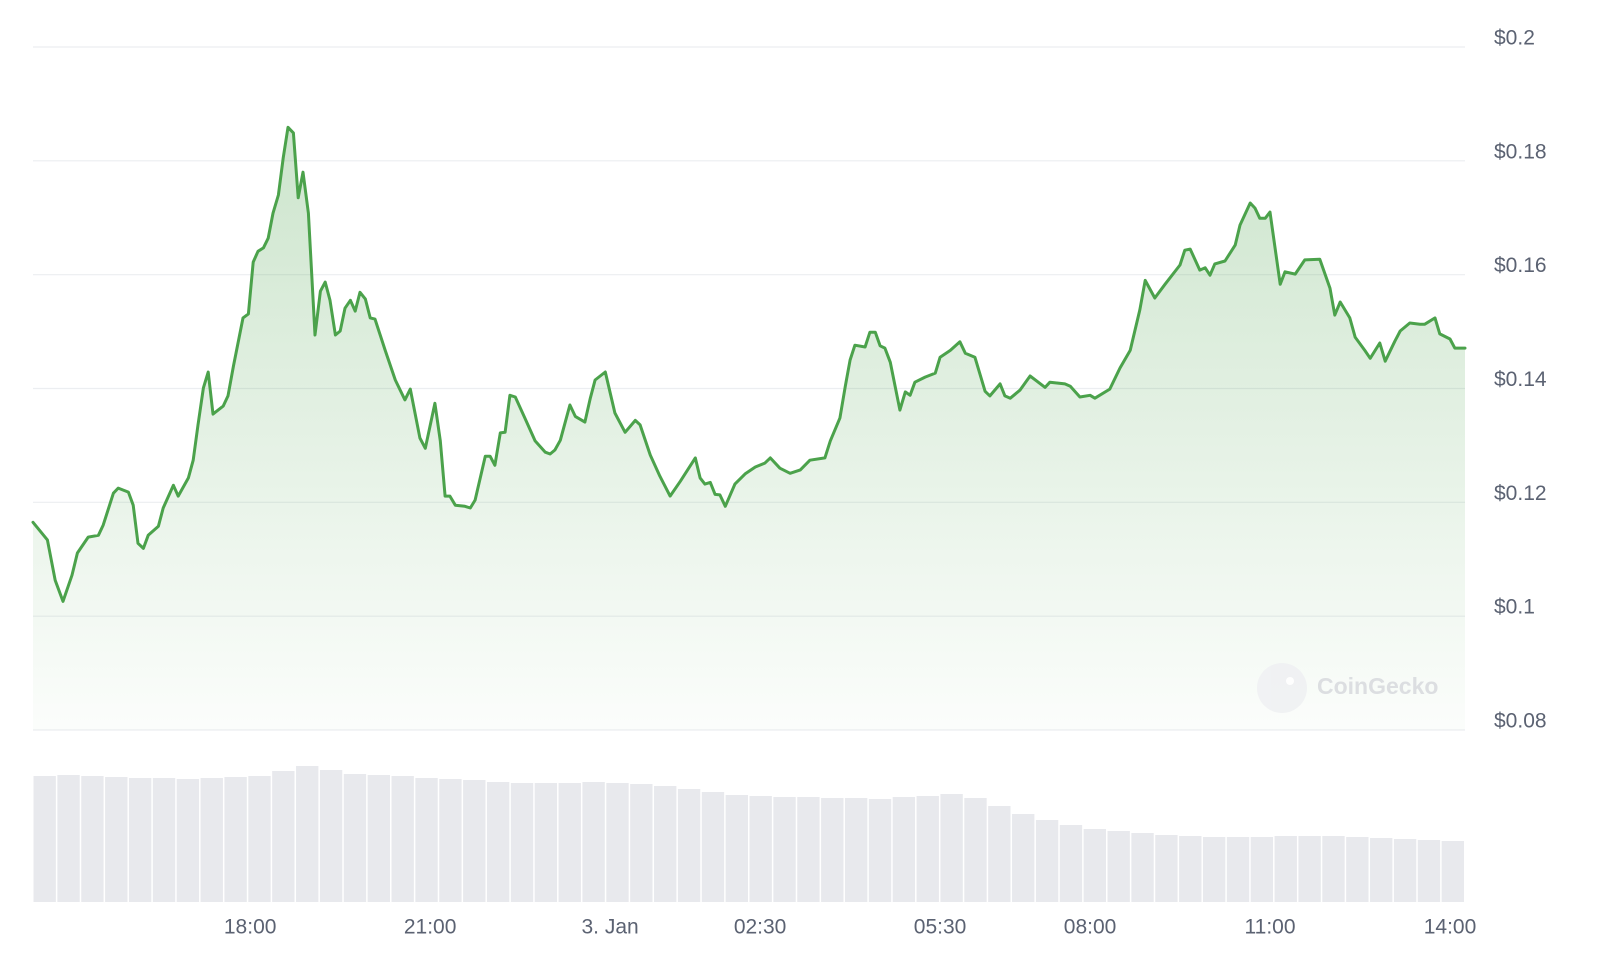 The height and width of the screenshot is (975, 1600). Describe the element at coordinates (940, 927) in the screenshot. I see `x-tick-label: 05:30` at that location.